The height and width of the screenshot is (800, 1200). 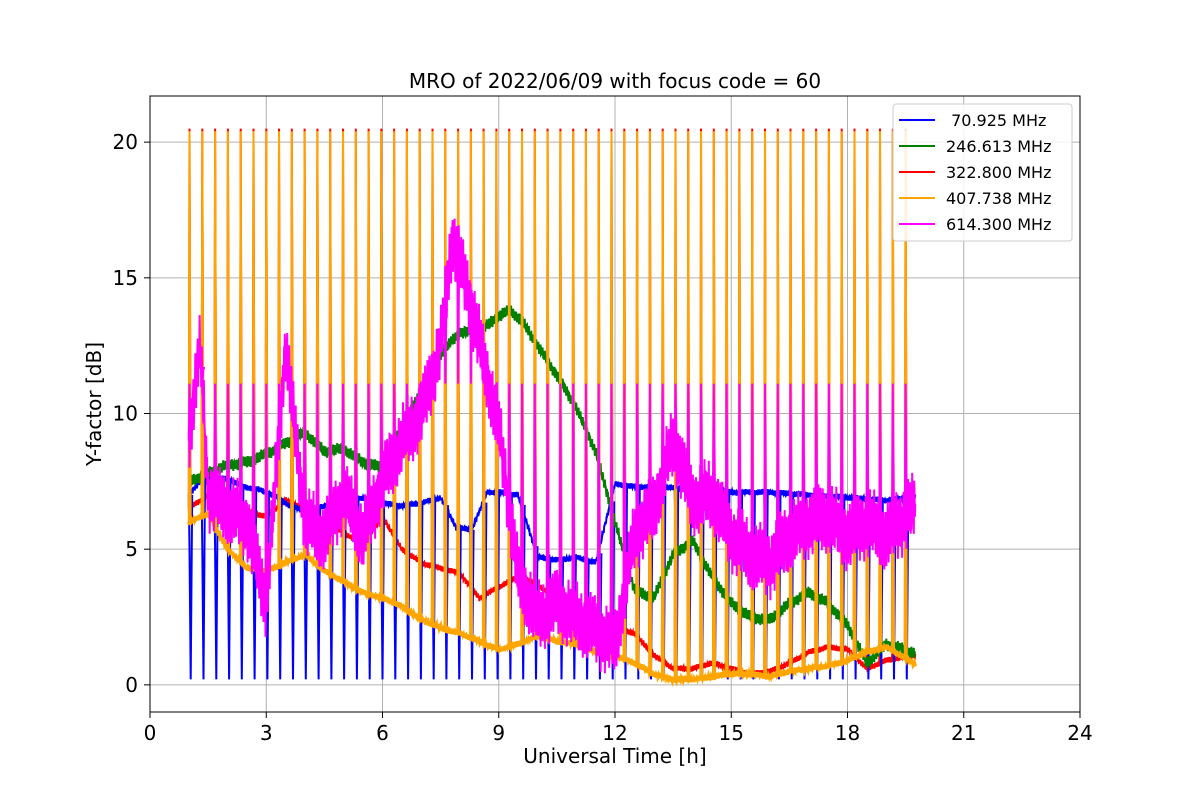 What do you see at coordinates (998, 146) in the screenshot?
I see `legend-label: 246.613 MHz` at bounding box center [998, 146].